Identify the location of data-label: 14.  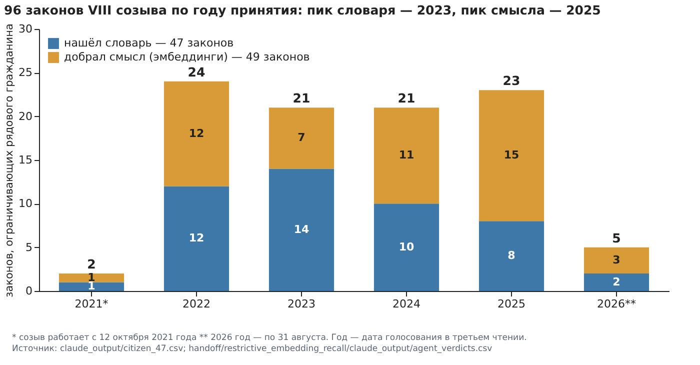
(302, 229).